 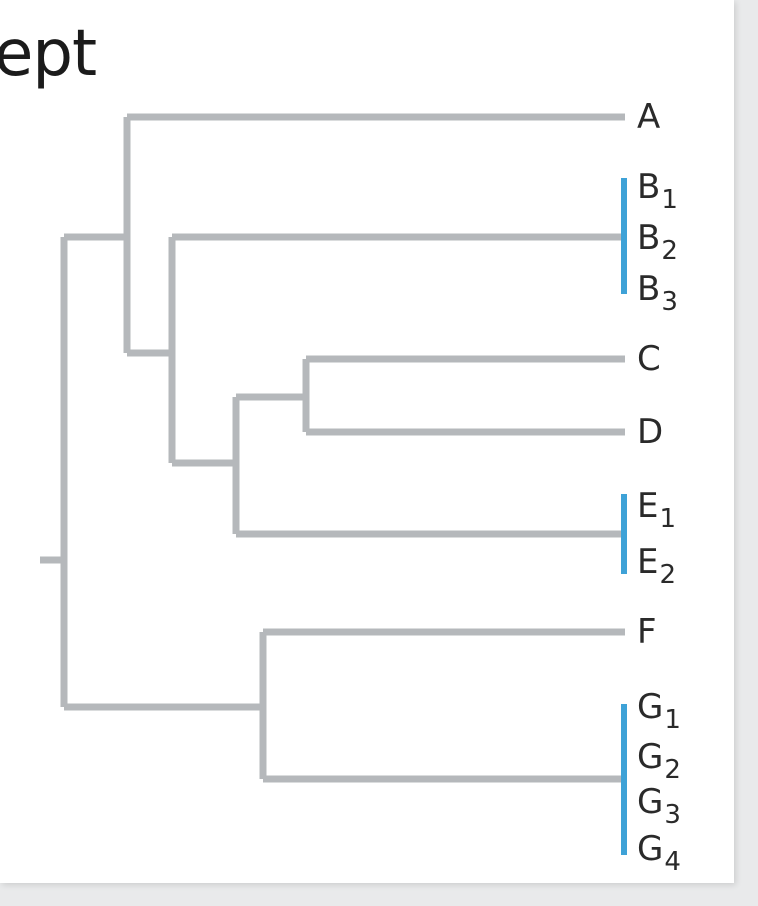 I want to click on leaf-label-e1: E1, so click(x=656, y=509).